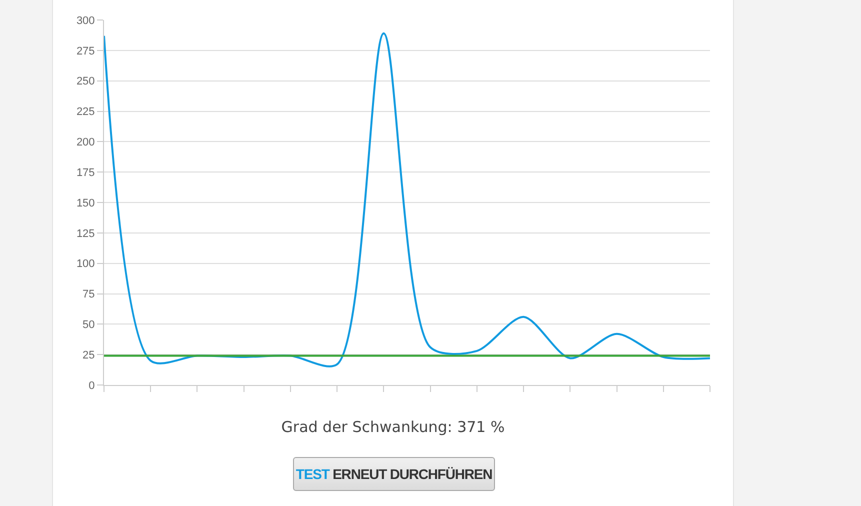  What do you see at coordinates (88, 325) in the screenshot?
I see `y-tick-label: 50` at bounding box center [88, 325].